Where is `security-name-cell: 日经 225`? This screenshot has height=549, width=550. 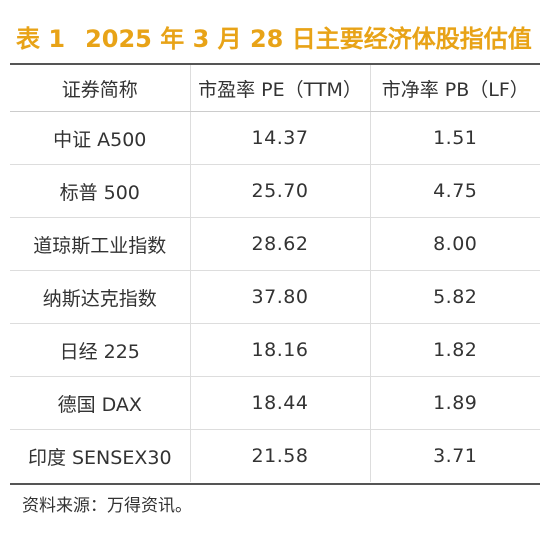 security-name-cell: 日经 225 is located at coordinates (100, 350).